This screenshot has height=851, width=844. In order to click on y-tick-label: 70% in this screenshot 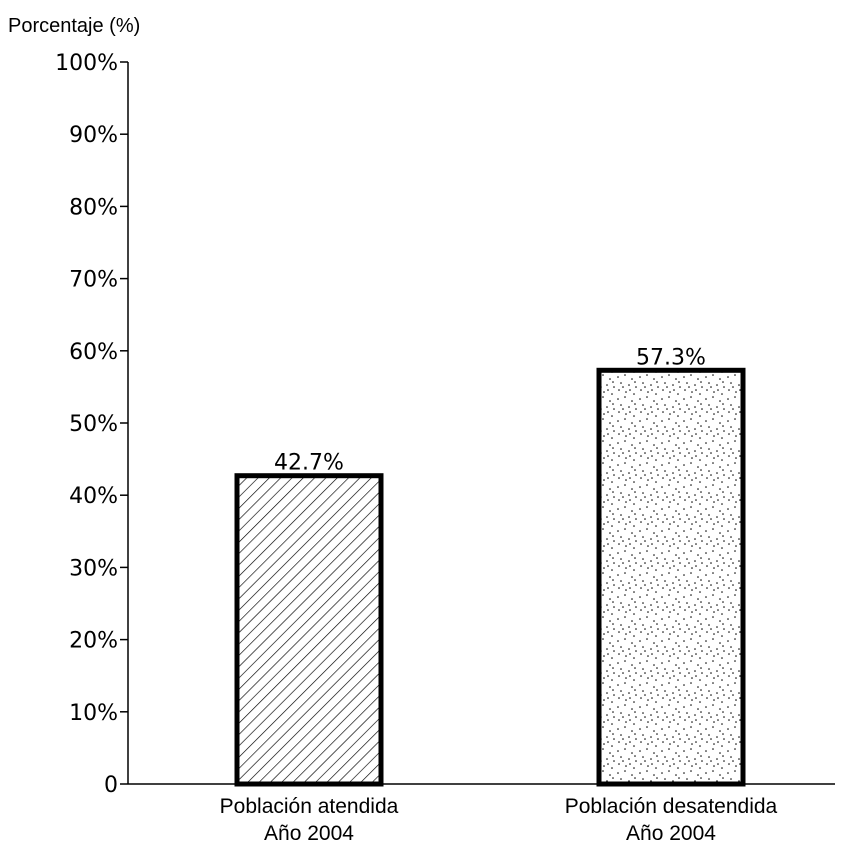, I will do `click(93, 280)`.